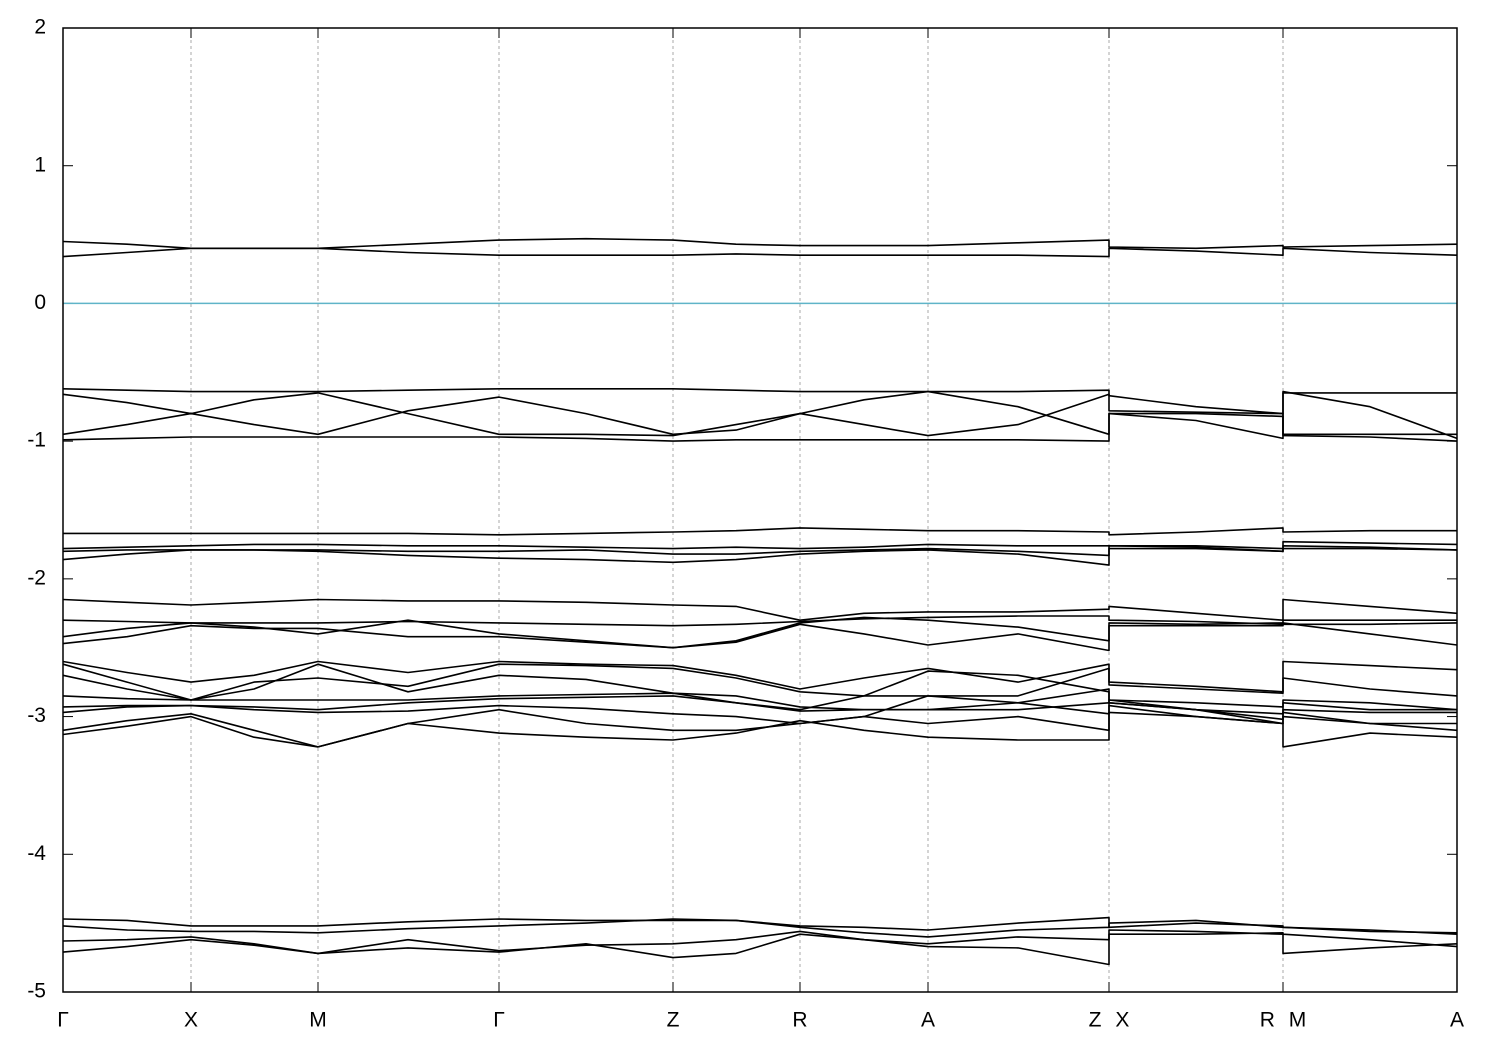 The width and height of the screenshot is (1500, 1050). What do you see at coordinates (1283, 1020) in the screenshot?
I see `x-tick-label: R M` at bounding box center [1283, 1020].